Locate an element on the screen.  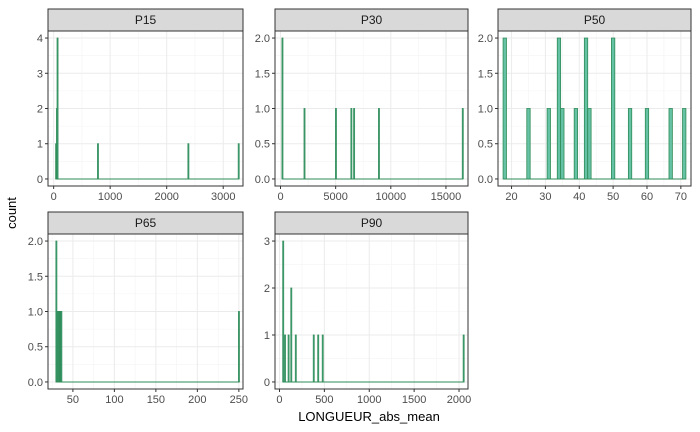
x-tick-label: 40 is located at coordinates (579, 197).